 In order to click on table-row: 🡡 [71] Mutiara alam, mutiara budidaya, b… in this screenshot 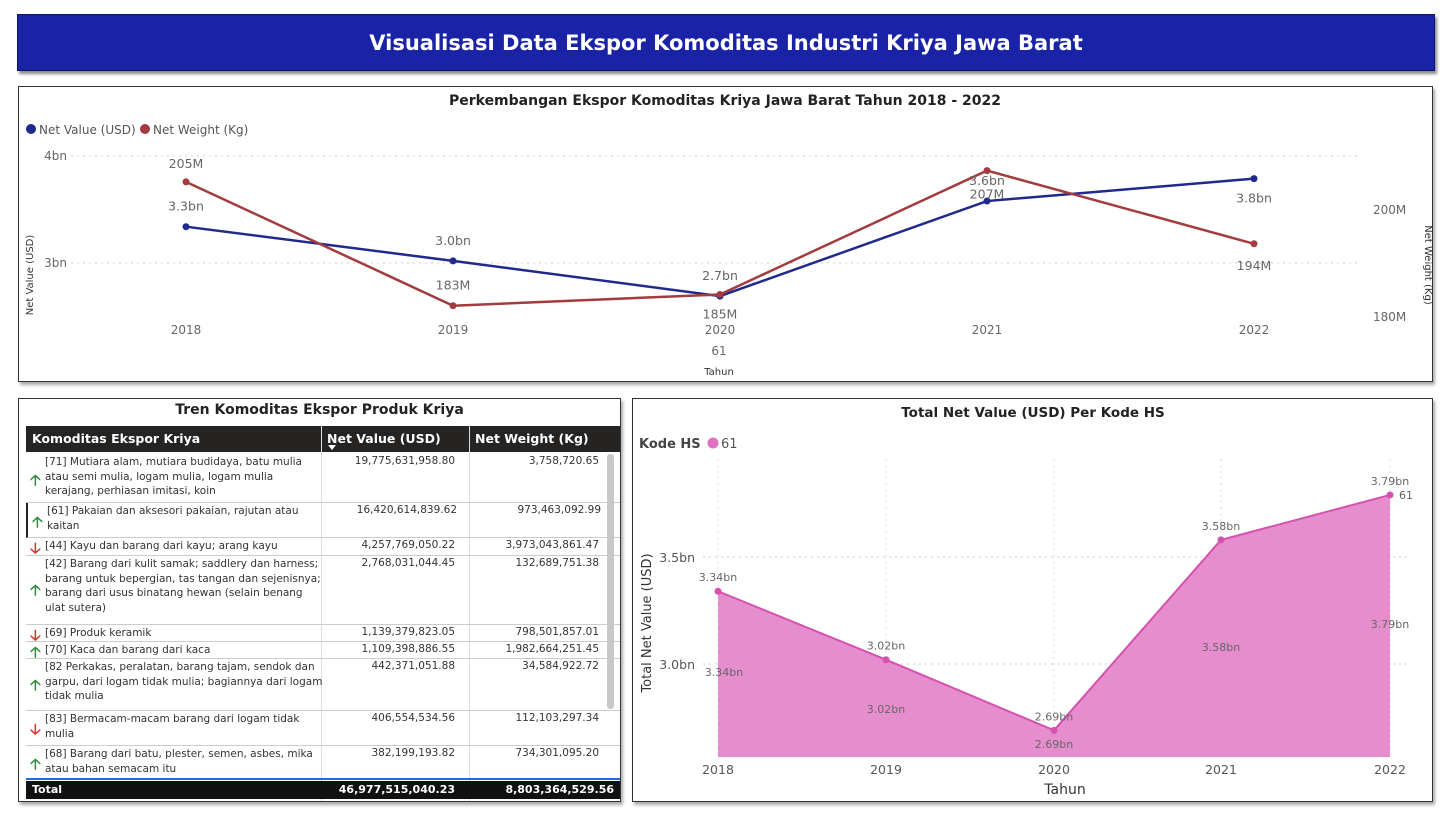, I will do `click(323, 478)`.